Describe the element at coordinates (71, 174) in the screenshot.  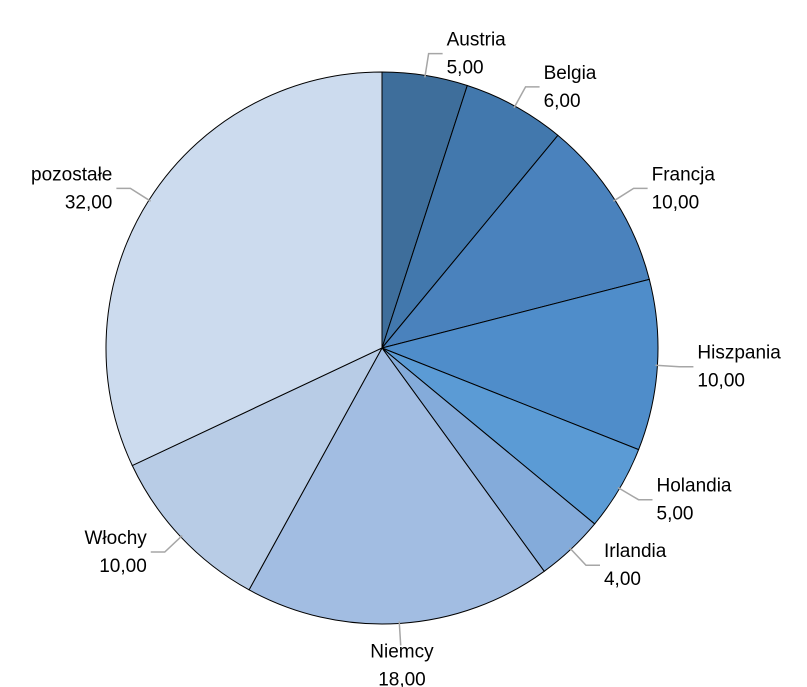
I see `slice-label: pozostałe` at that location.